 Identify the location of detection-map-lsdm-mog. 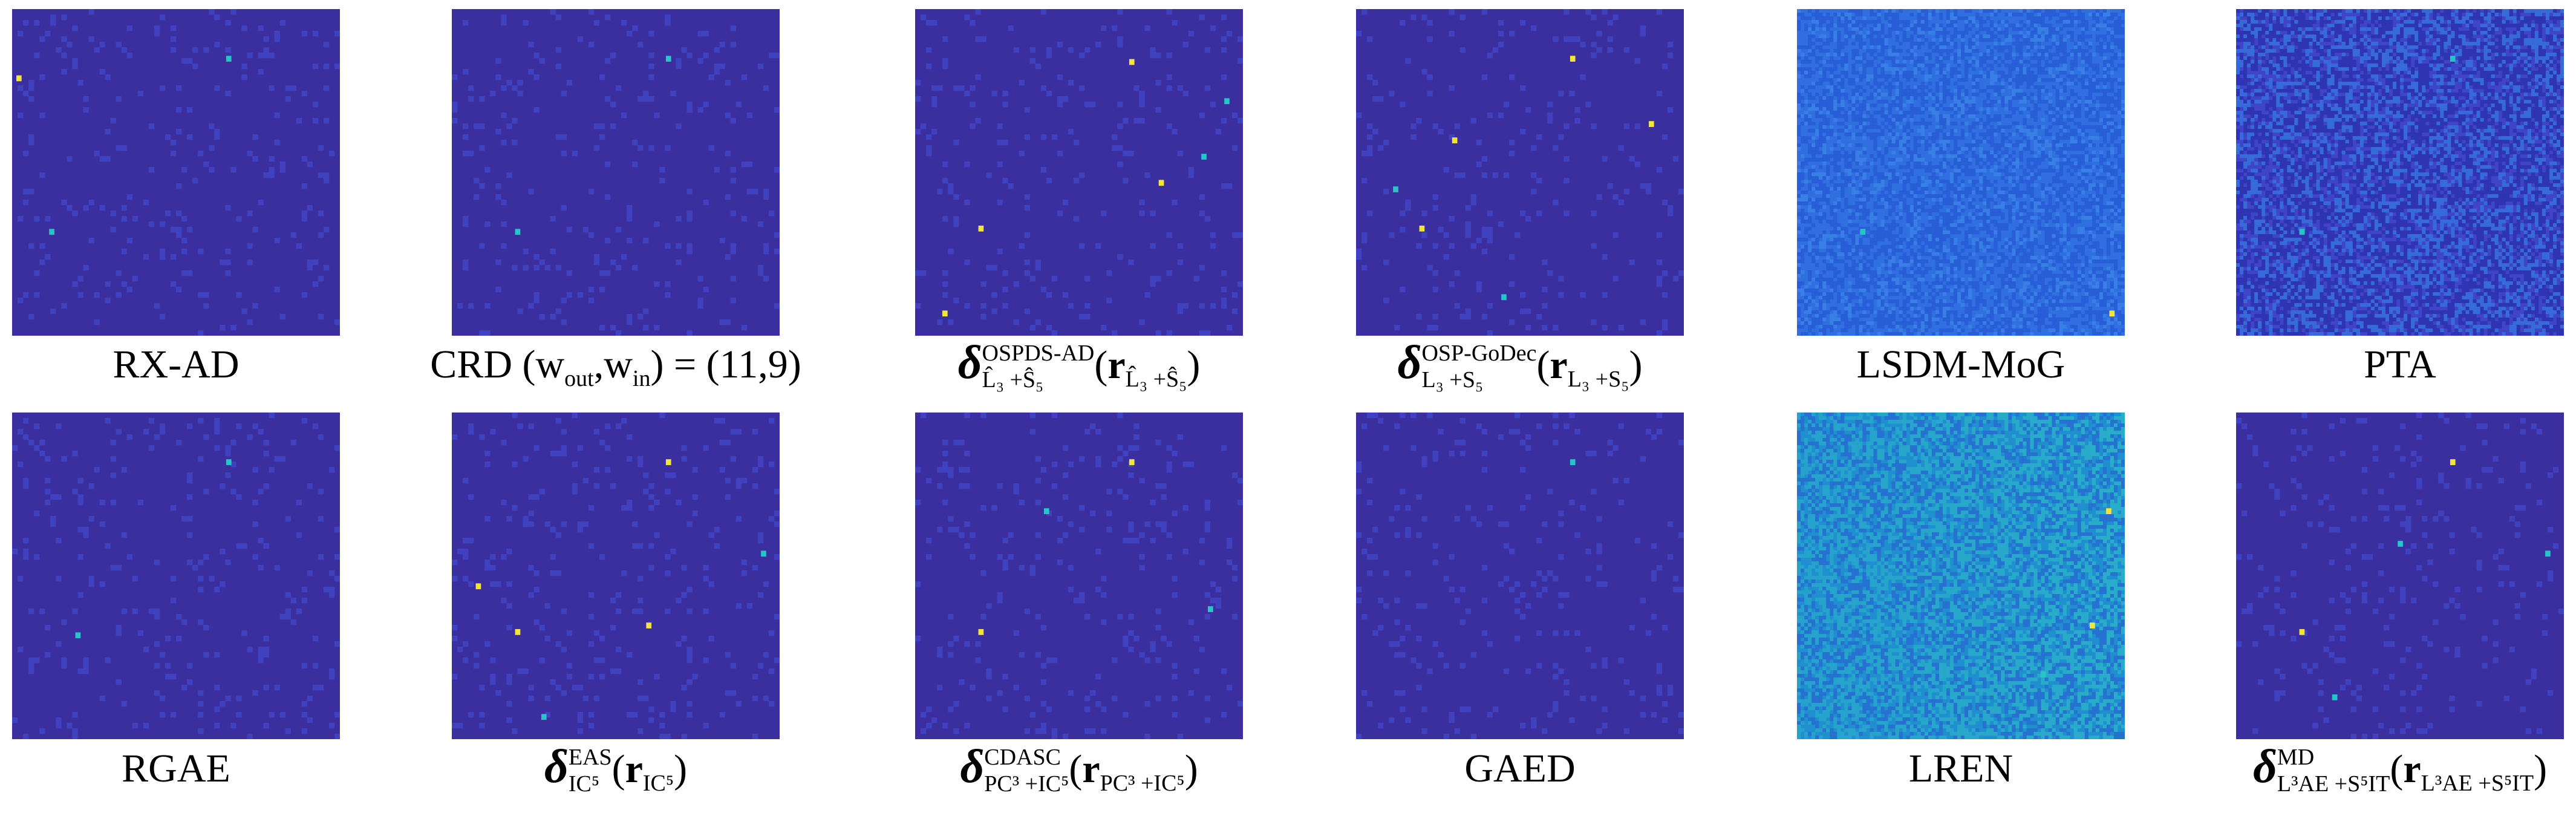
(1961, 172).